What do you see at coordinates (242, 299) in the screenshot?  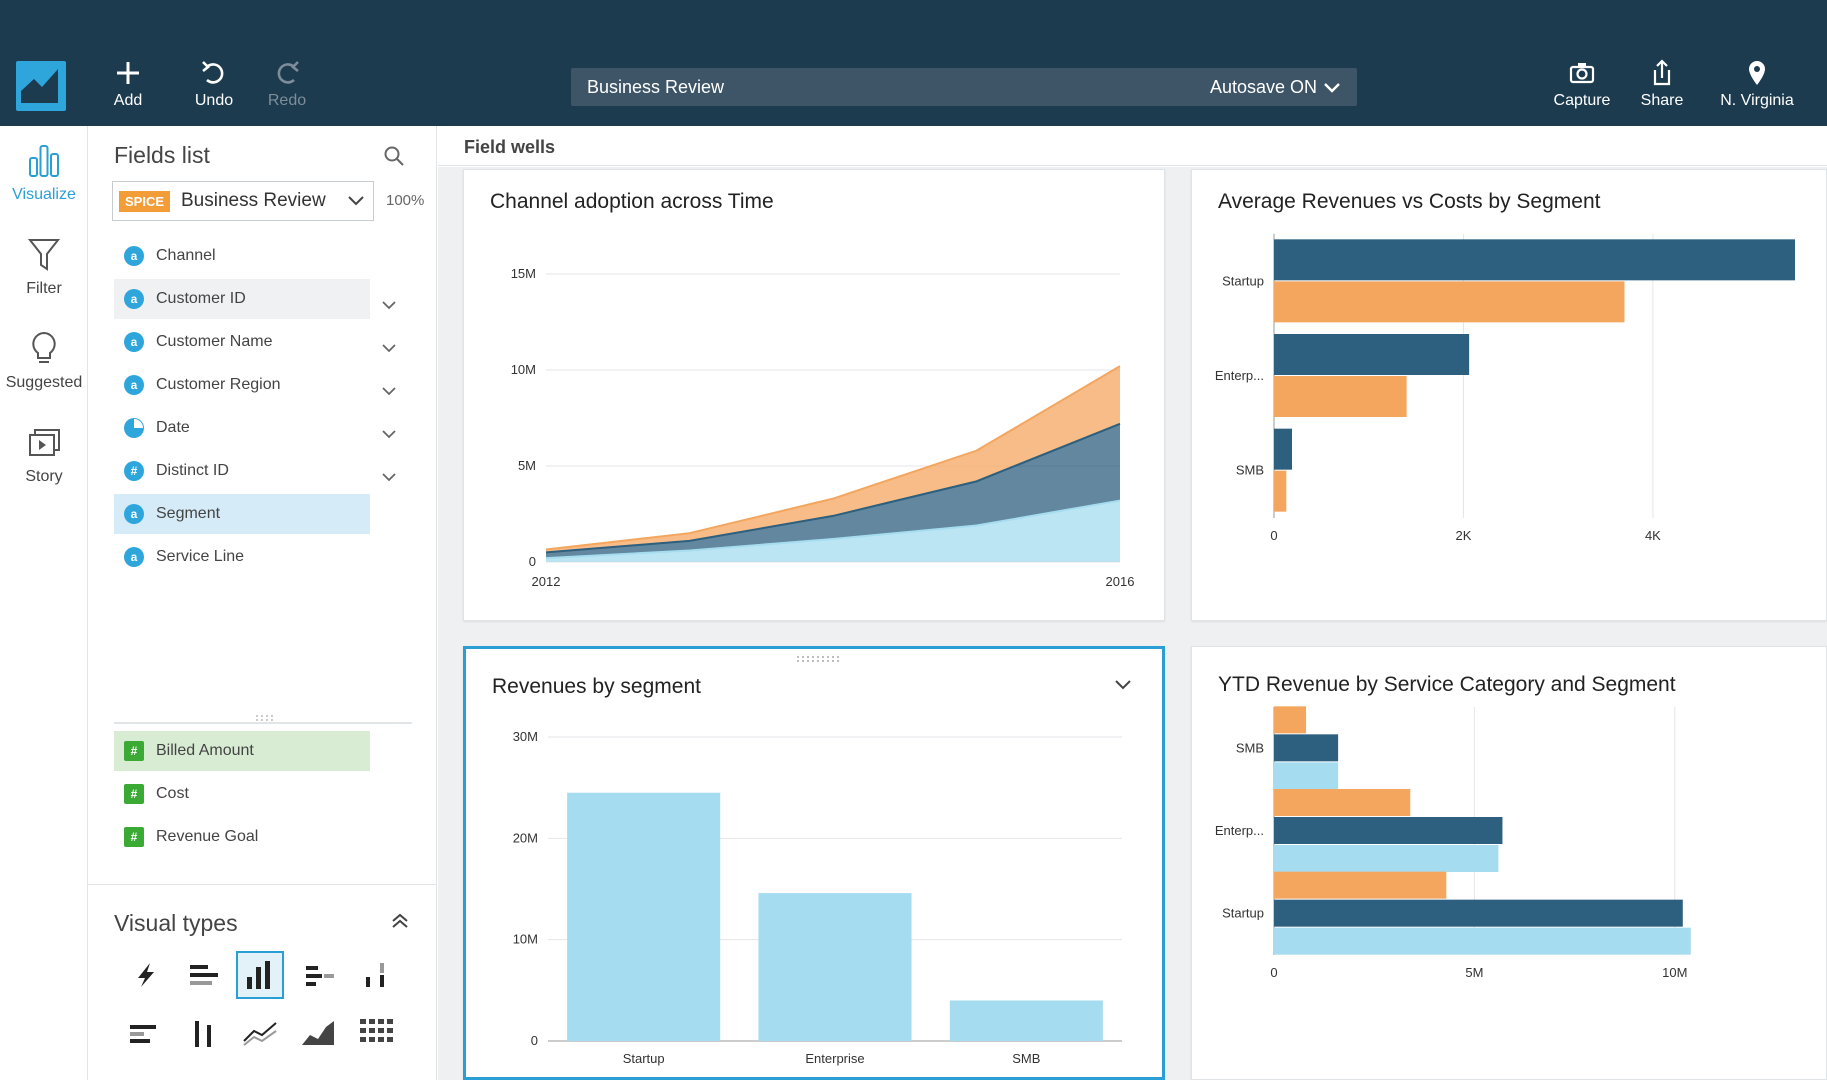 I see `field-customer-id: a Customer ID` at bounding box center [242, 299].